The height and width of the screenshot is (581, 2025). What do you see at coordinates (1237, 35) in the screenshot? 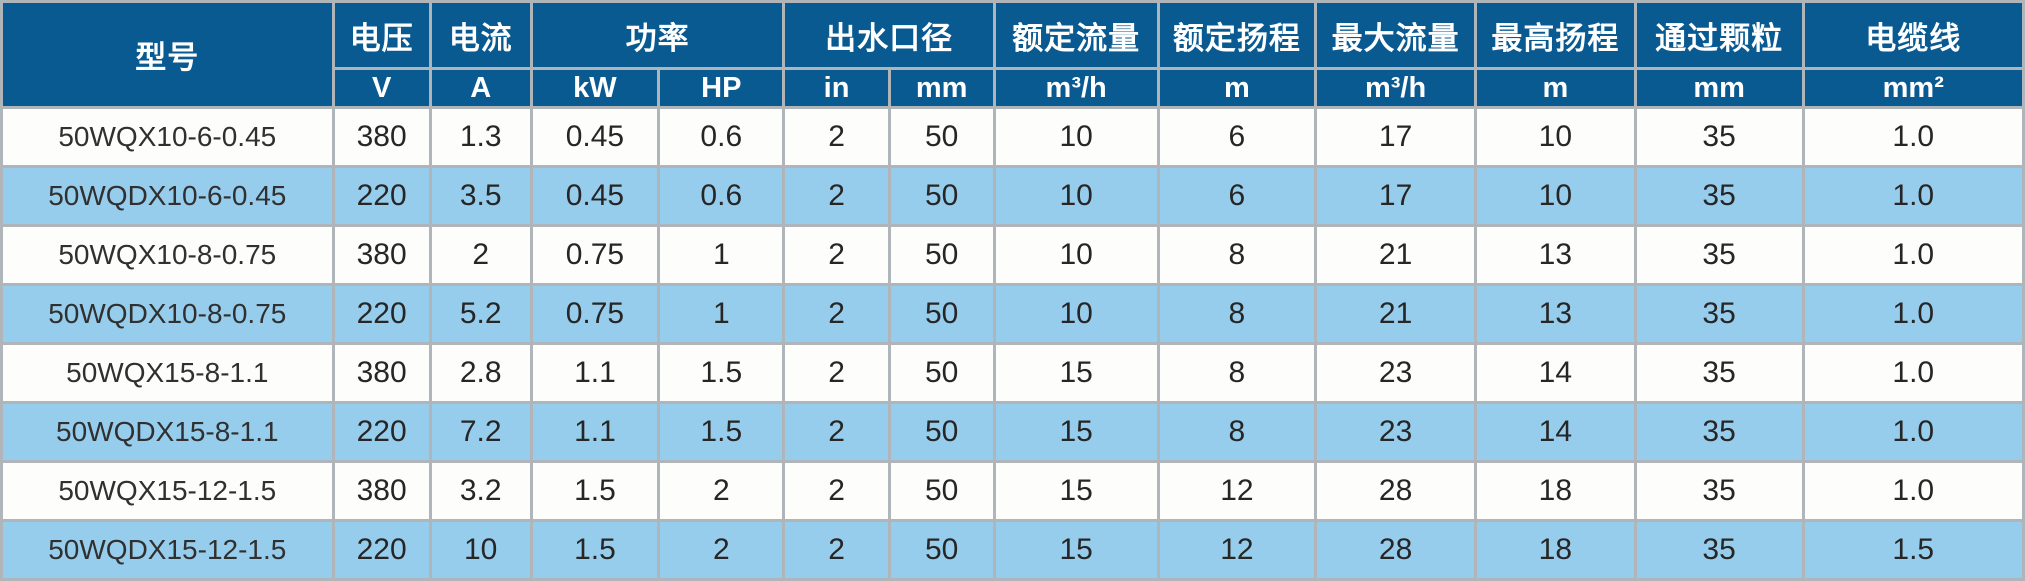
I see `header-cell: 额定扬程` at bounding box center [1237, 35].